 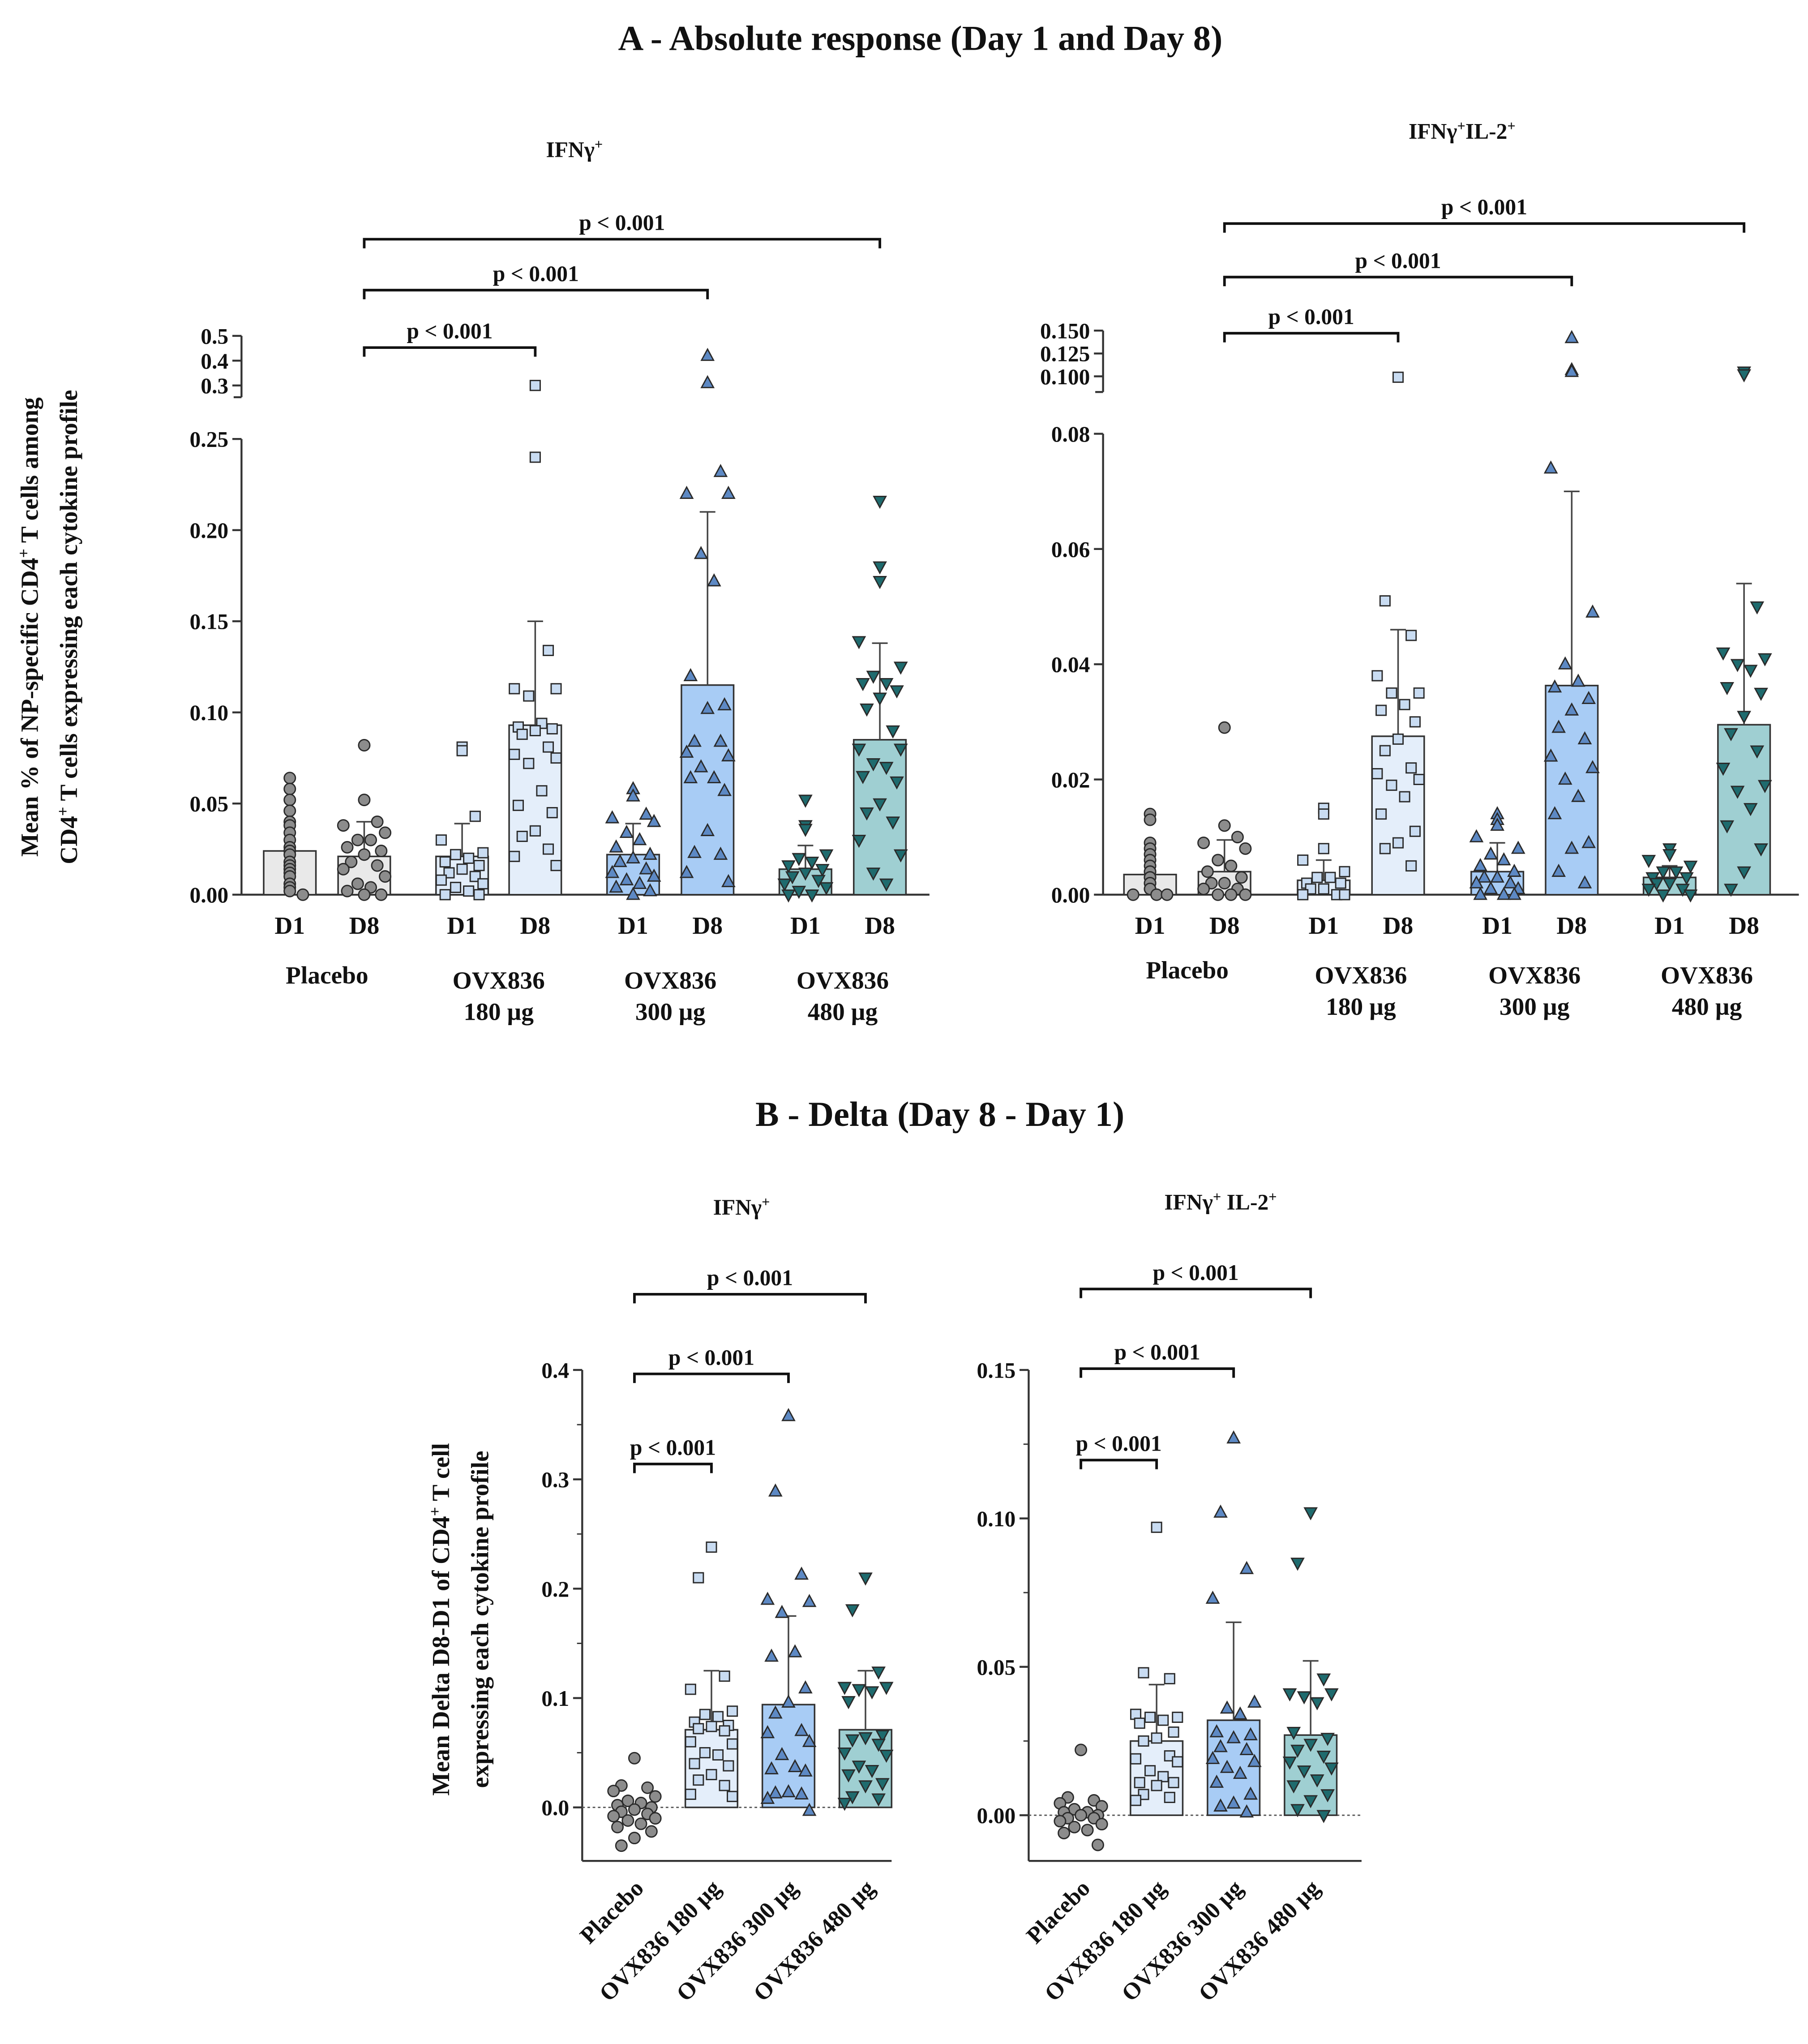 I want to click on section-b-title: B - Delta (Day 8 - Day 1), so click(x=939, y=1114).